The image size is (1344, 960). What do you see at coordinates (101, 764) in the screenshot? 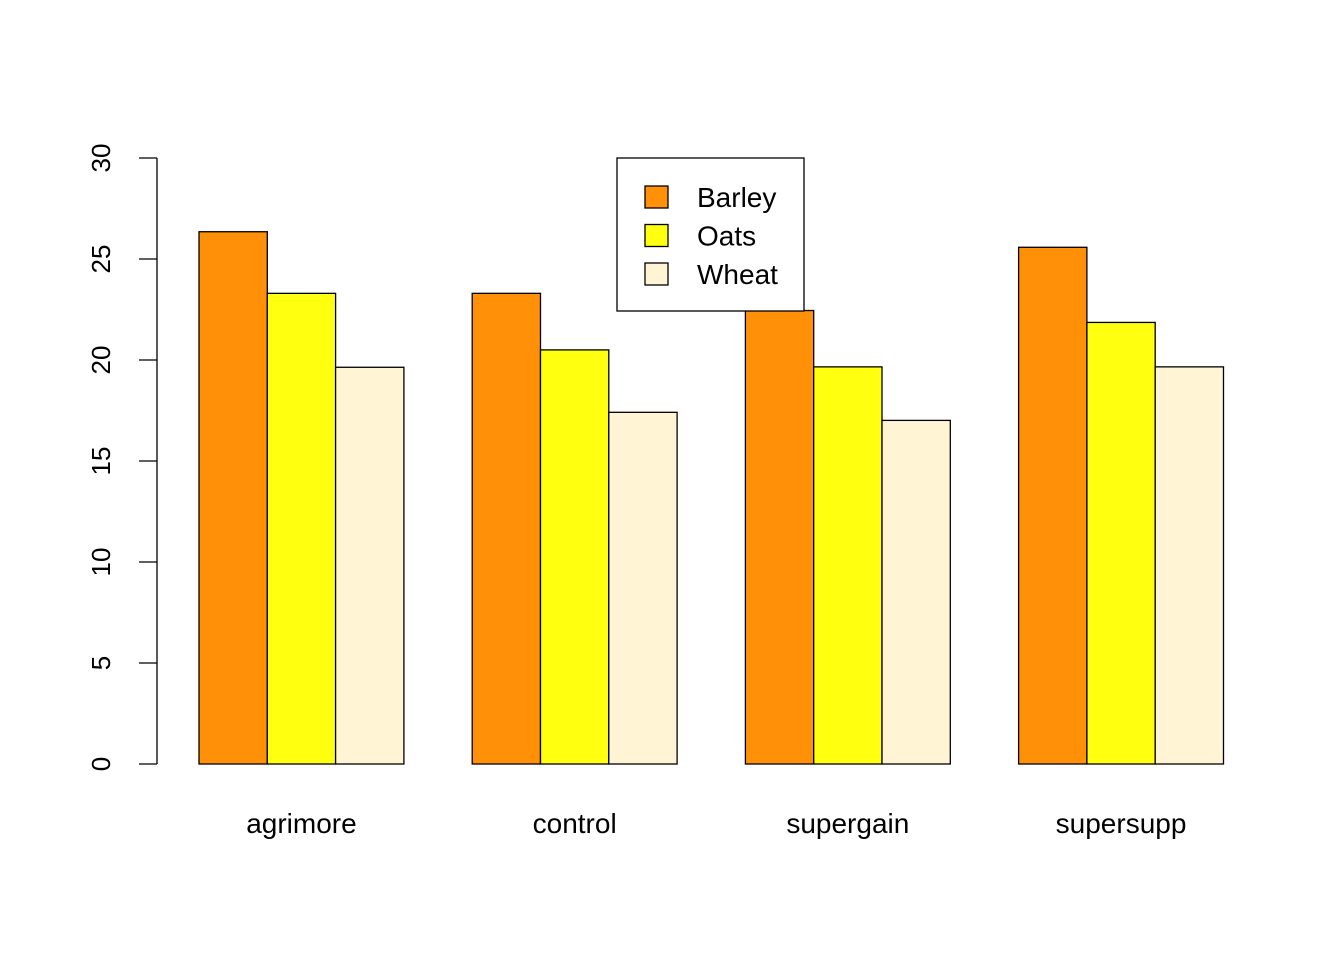
I see `y-tick-label: 0` at bounding box center [101, 764].